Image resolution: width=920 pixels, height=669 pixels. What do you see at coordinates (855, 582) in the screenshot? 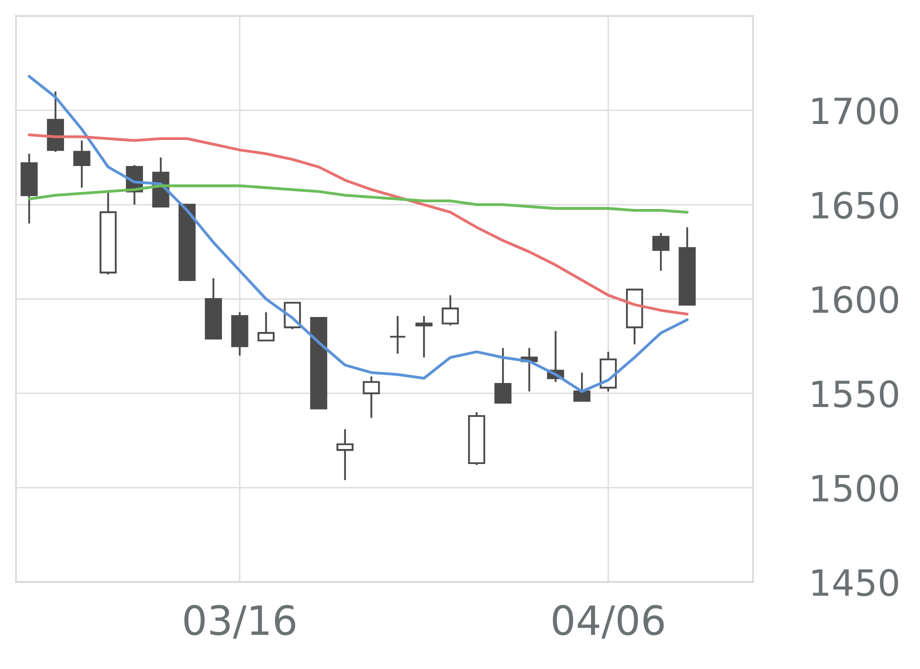
I see `y-tick-label: 1450` at bounding box center [855, 582].